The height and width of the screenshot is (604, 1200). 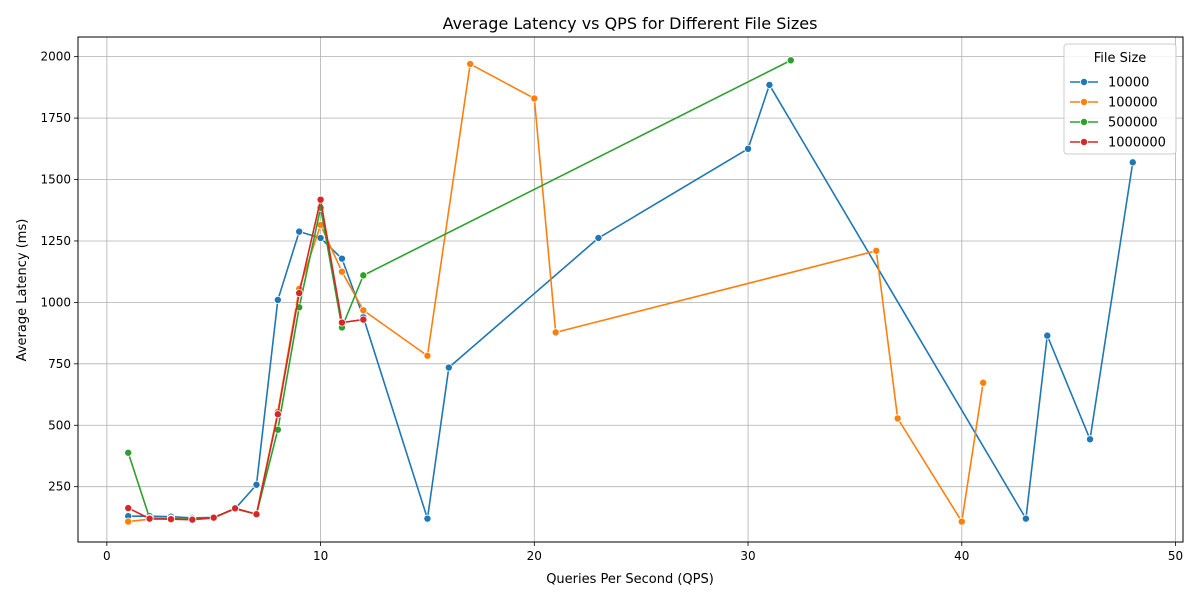 I want to click on legend-item-10000: 10000, so click(x=1109, y=83).